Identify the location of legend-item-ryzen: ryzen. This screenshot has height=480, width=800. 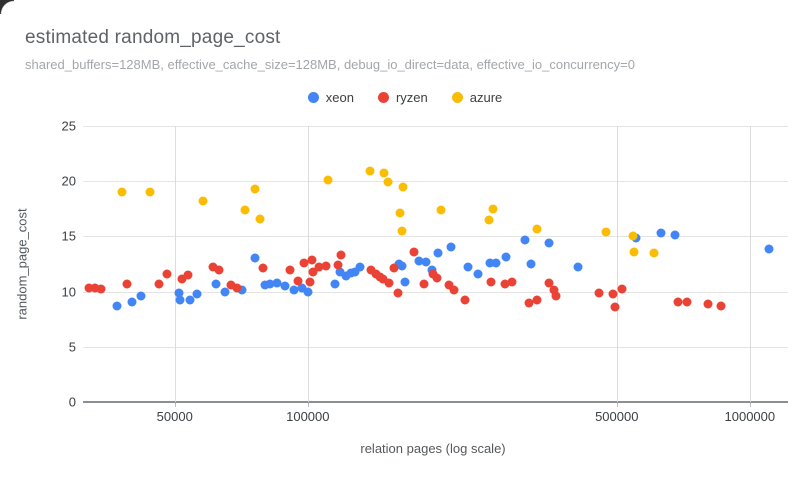
(402, 97).